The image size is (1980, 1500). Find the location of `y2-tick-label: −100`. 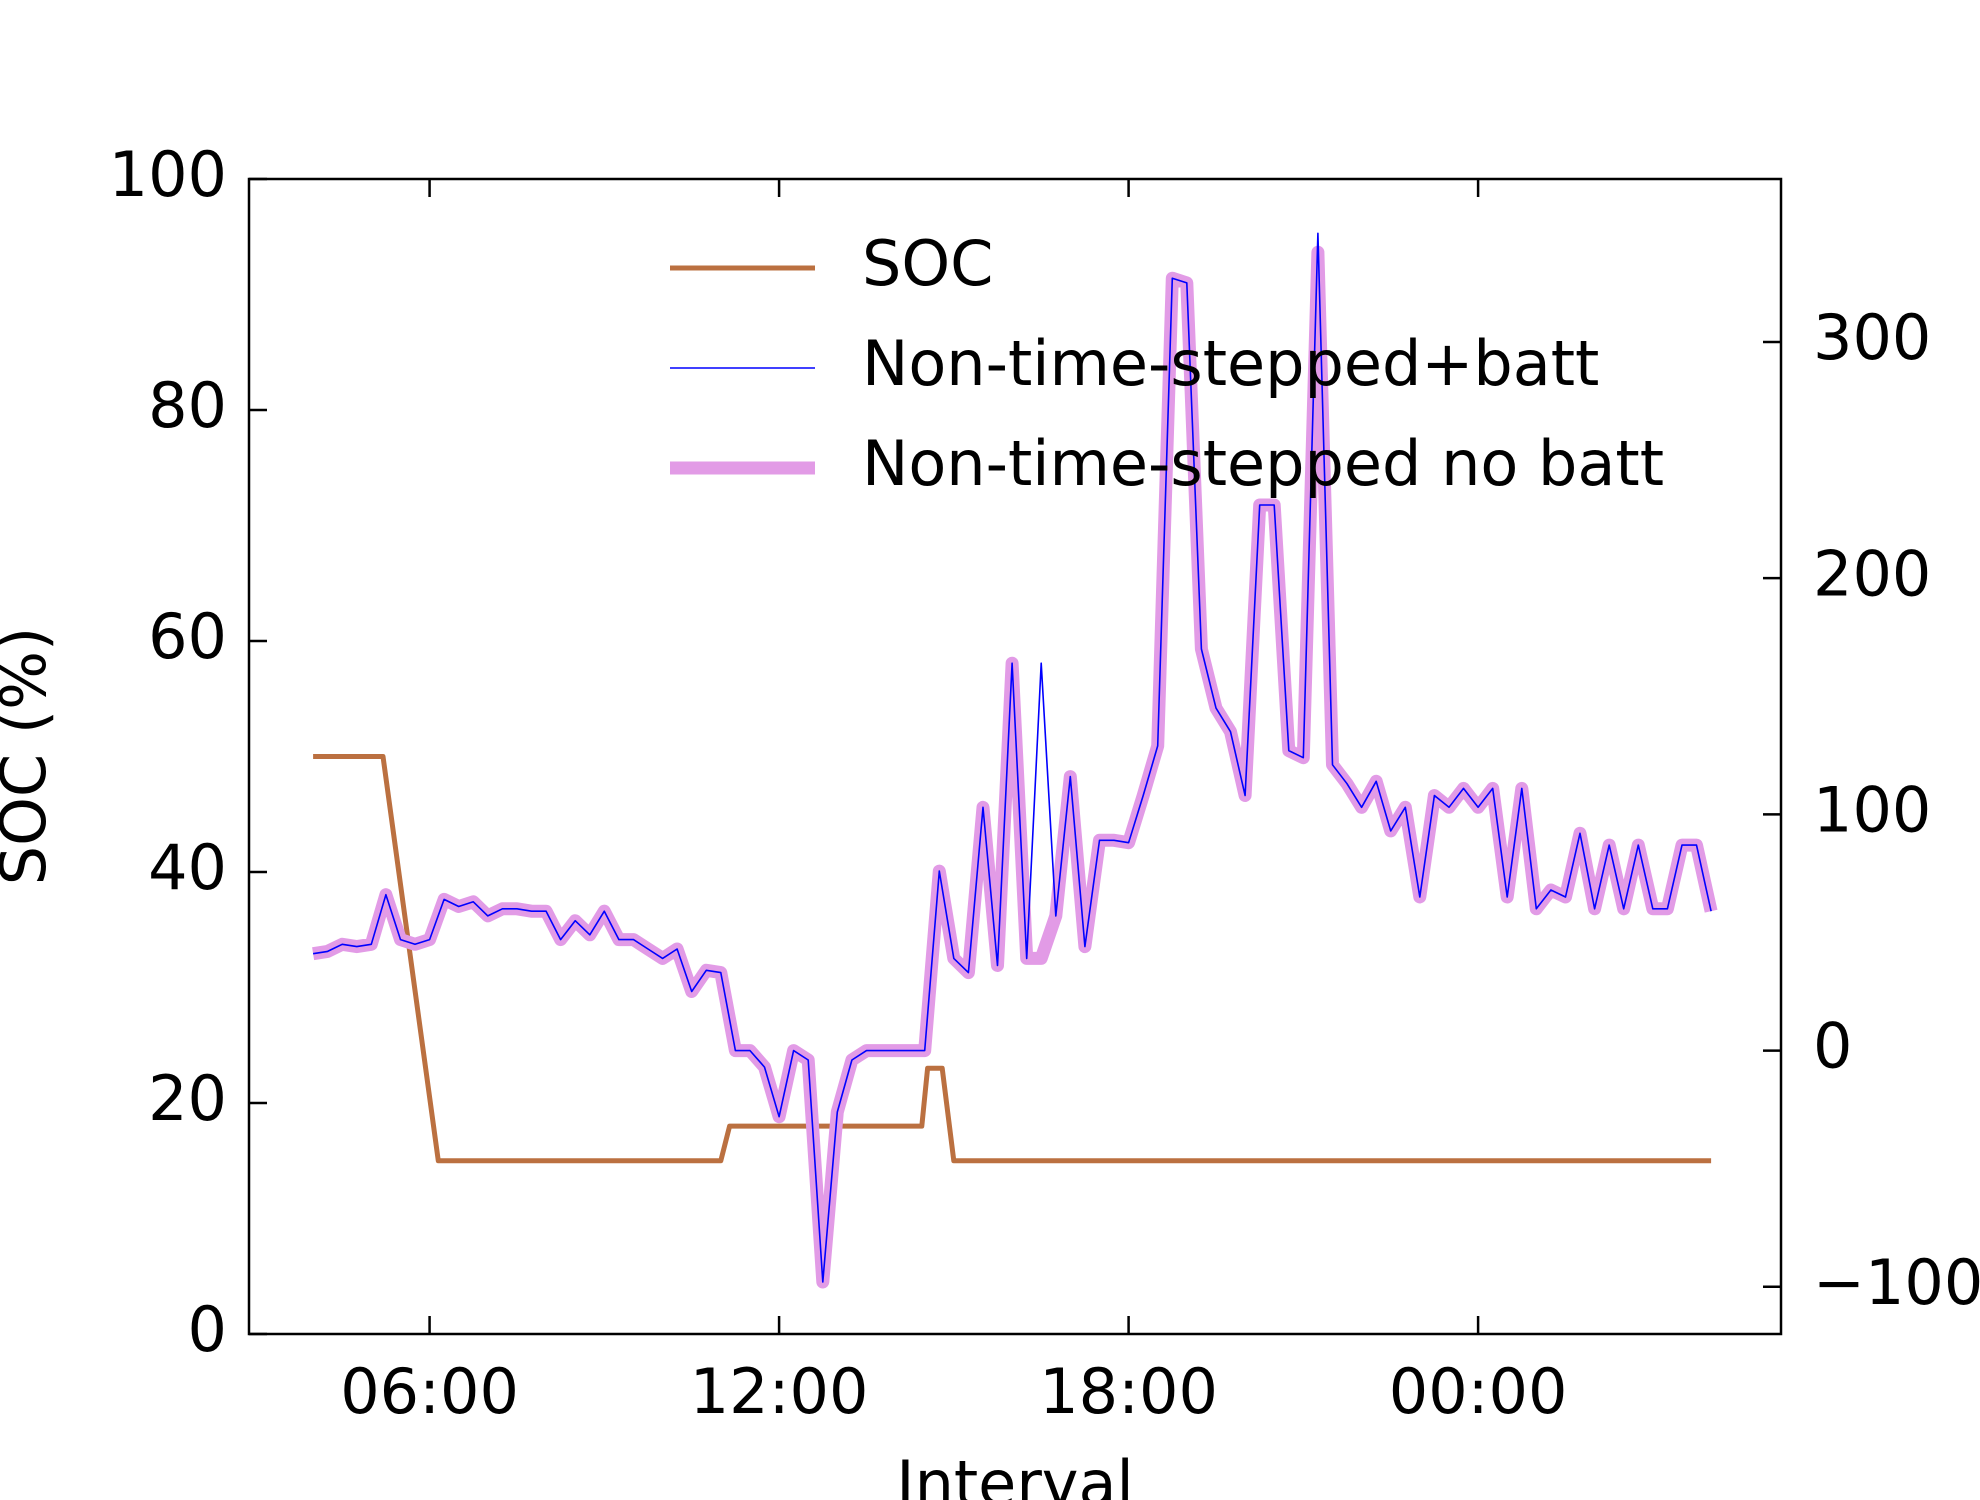

y2-tick-label: −100 is located at coordinates (1896, 1282).